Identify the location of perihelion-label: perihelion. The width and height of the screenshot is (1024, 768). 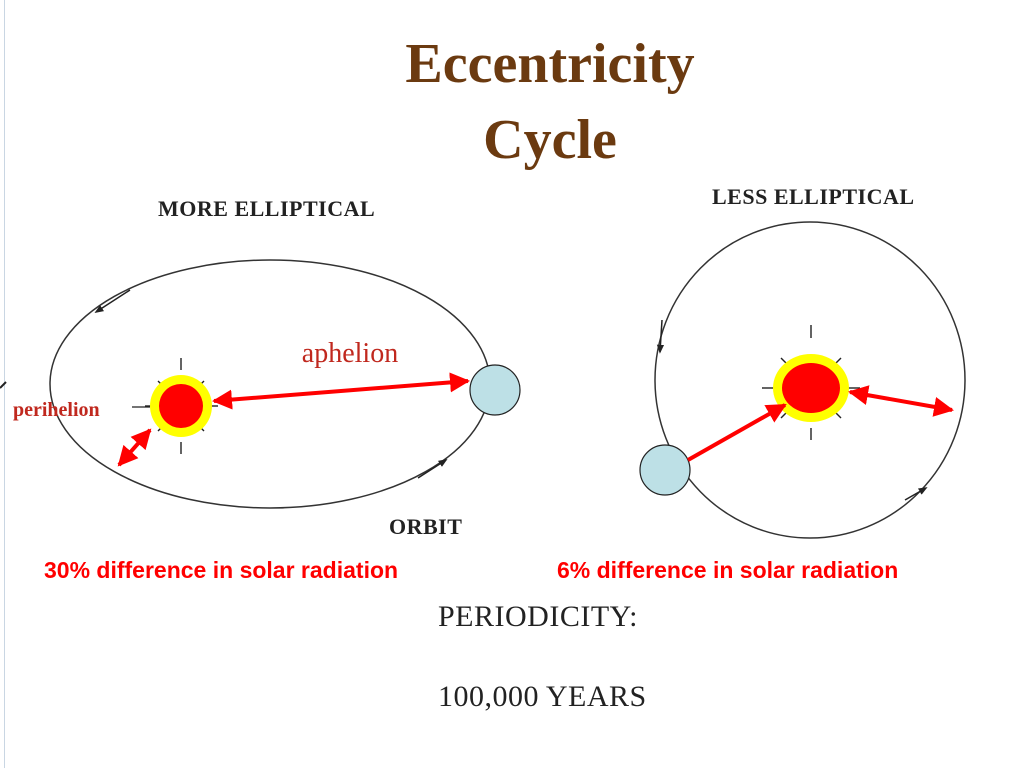
(56, 410).